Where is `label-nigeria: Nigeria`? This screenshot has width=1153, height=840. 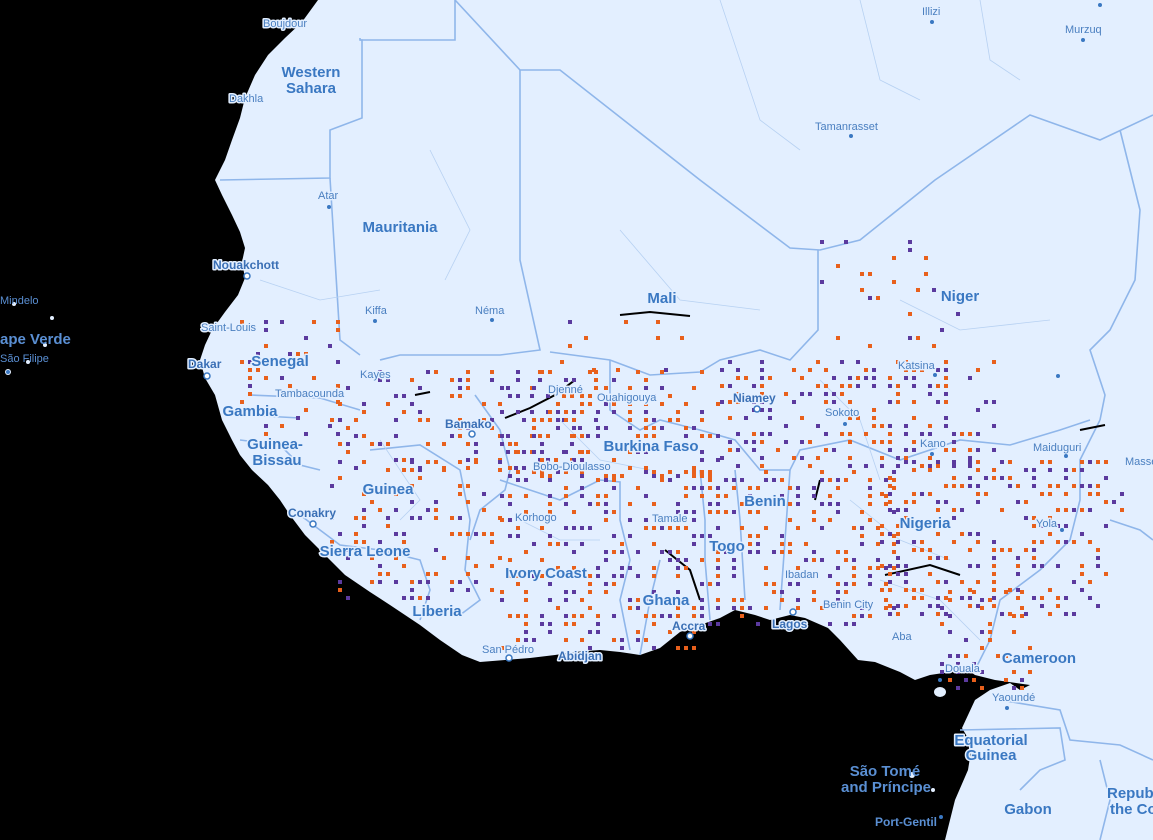
label-nigeria: Nigeria is located at coordinates (926, 523).